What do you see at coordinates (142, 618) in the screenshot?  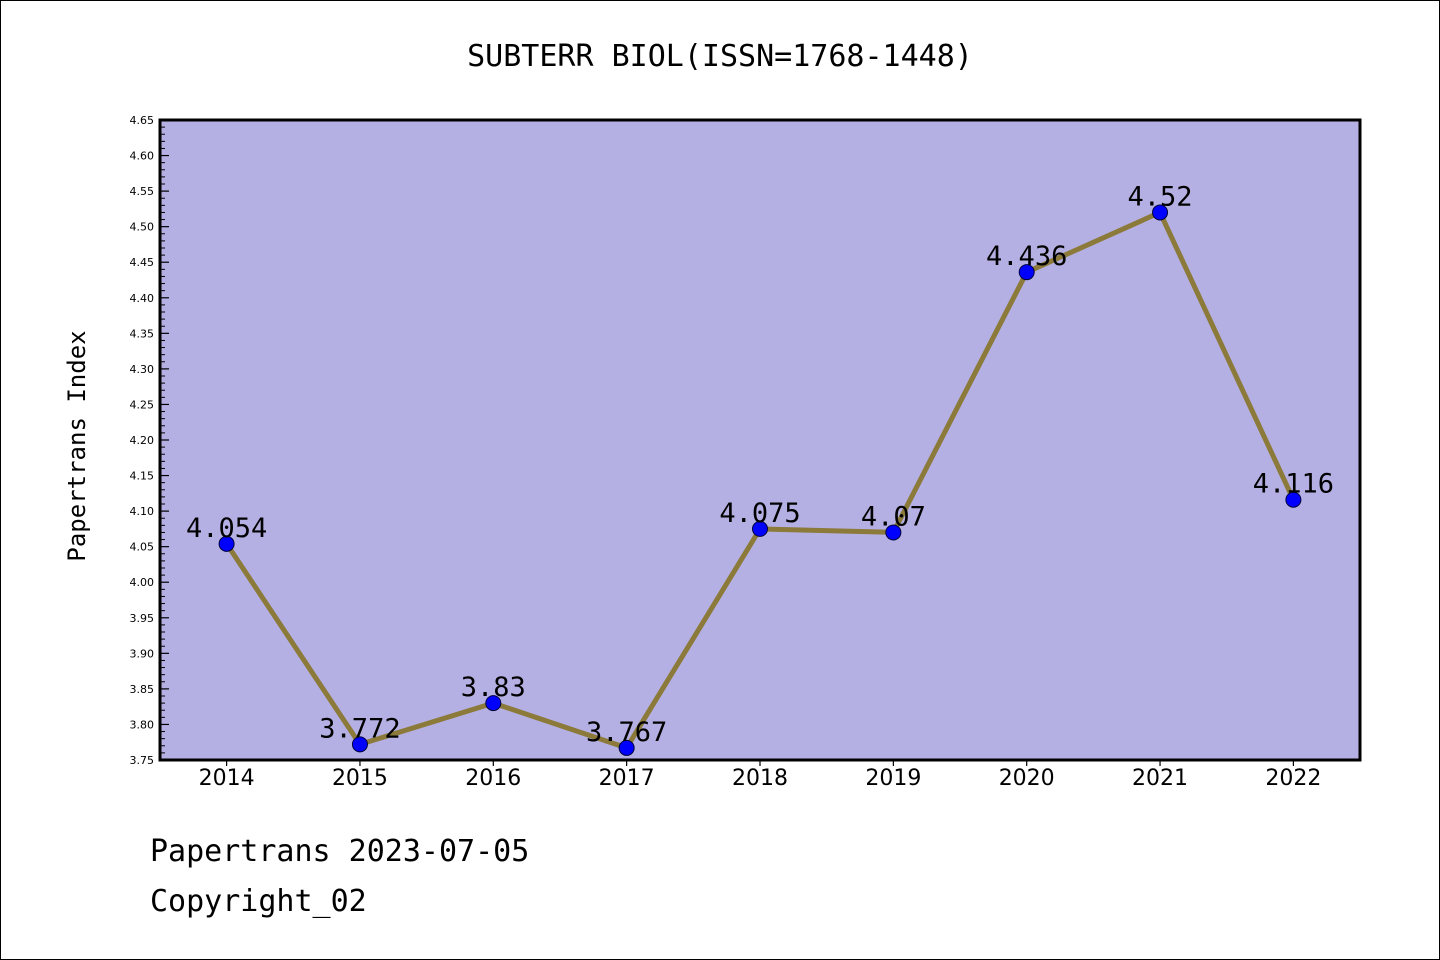 I see `y-tick-label: 3.95` at bounding box center [142, 618].